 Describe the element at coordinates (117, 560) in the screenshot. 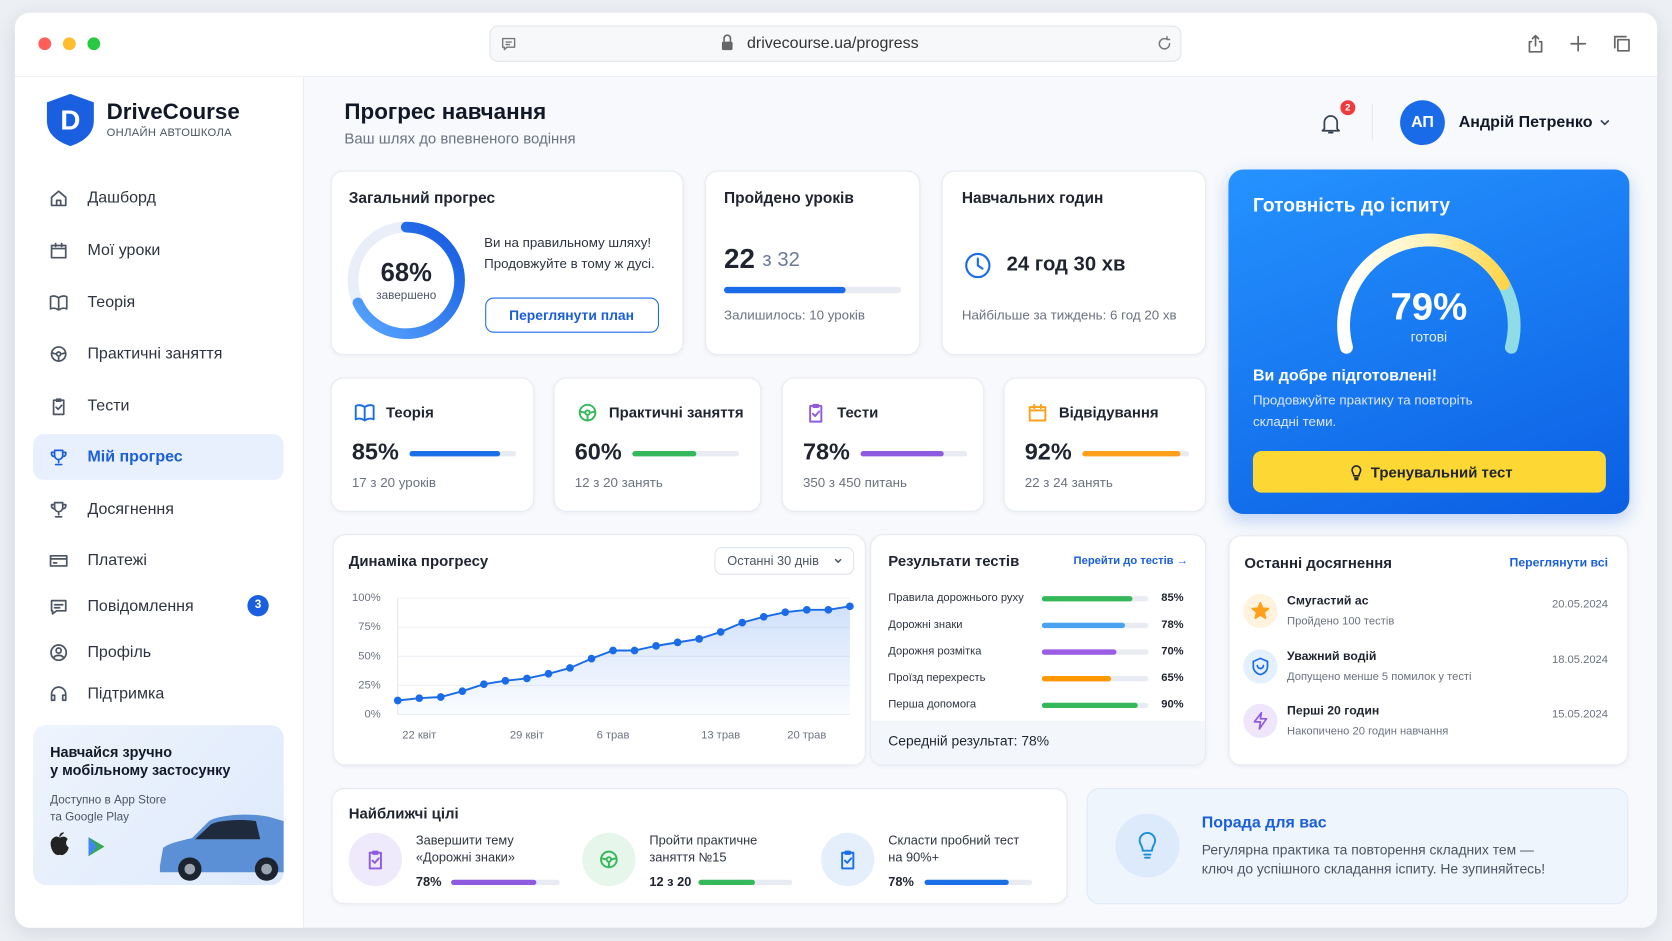

I see `nav-item: Платежі` at that location.